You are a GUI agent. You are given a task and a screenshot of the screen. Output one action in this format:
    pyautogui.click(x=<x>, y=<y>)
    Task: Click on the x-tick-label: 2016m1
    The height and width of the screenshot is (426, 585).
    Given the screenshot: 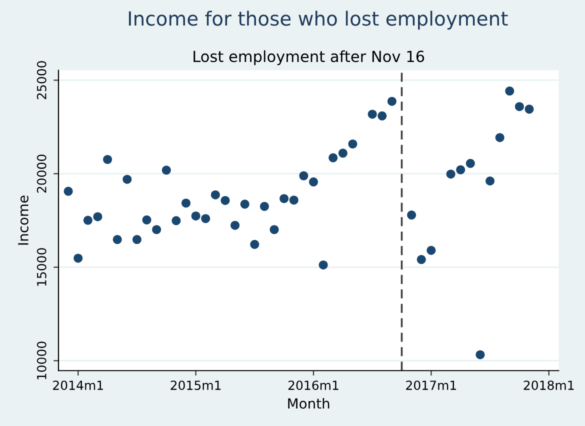 What is the action you would take?
    pyautogui.click(x=313, y=385)
    